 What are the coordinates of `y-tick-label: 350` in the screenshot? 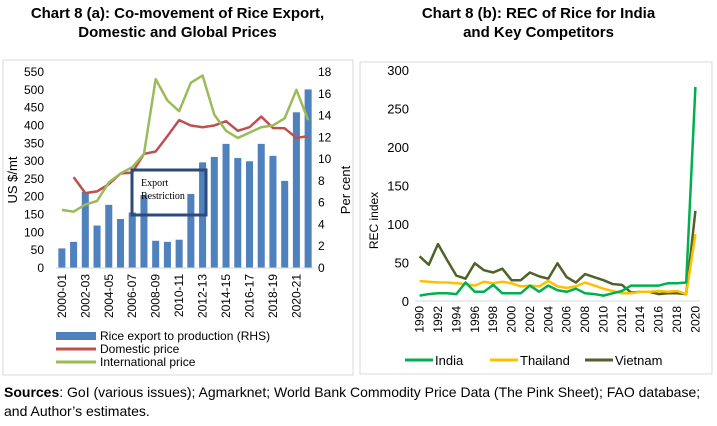 It's located at (34, 143).